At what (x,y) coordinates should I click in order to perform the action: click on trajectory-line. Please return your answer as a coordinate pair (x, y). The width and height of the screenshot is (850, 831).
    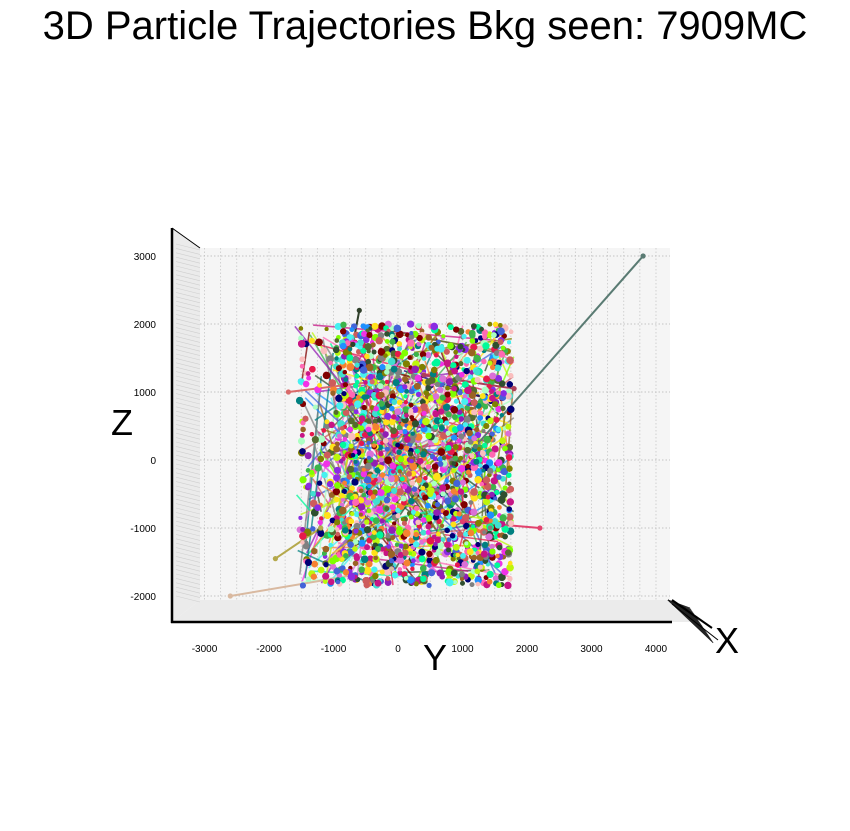
    Looking at the image, I should click on (322, 493).